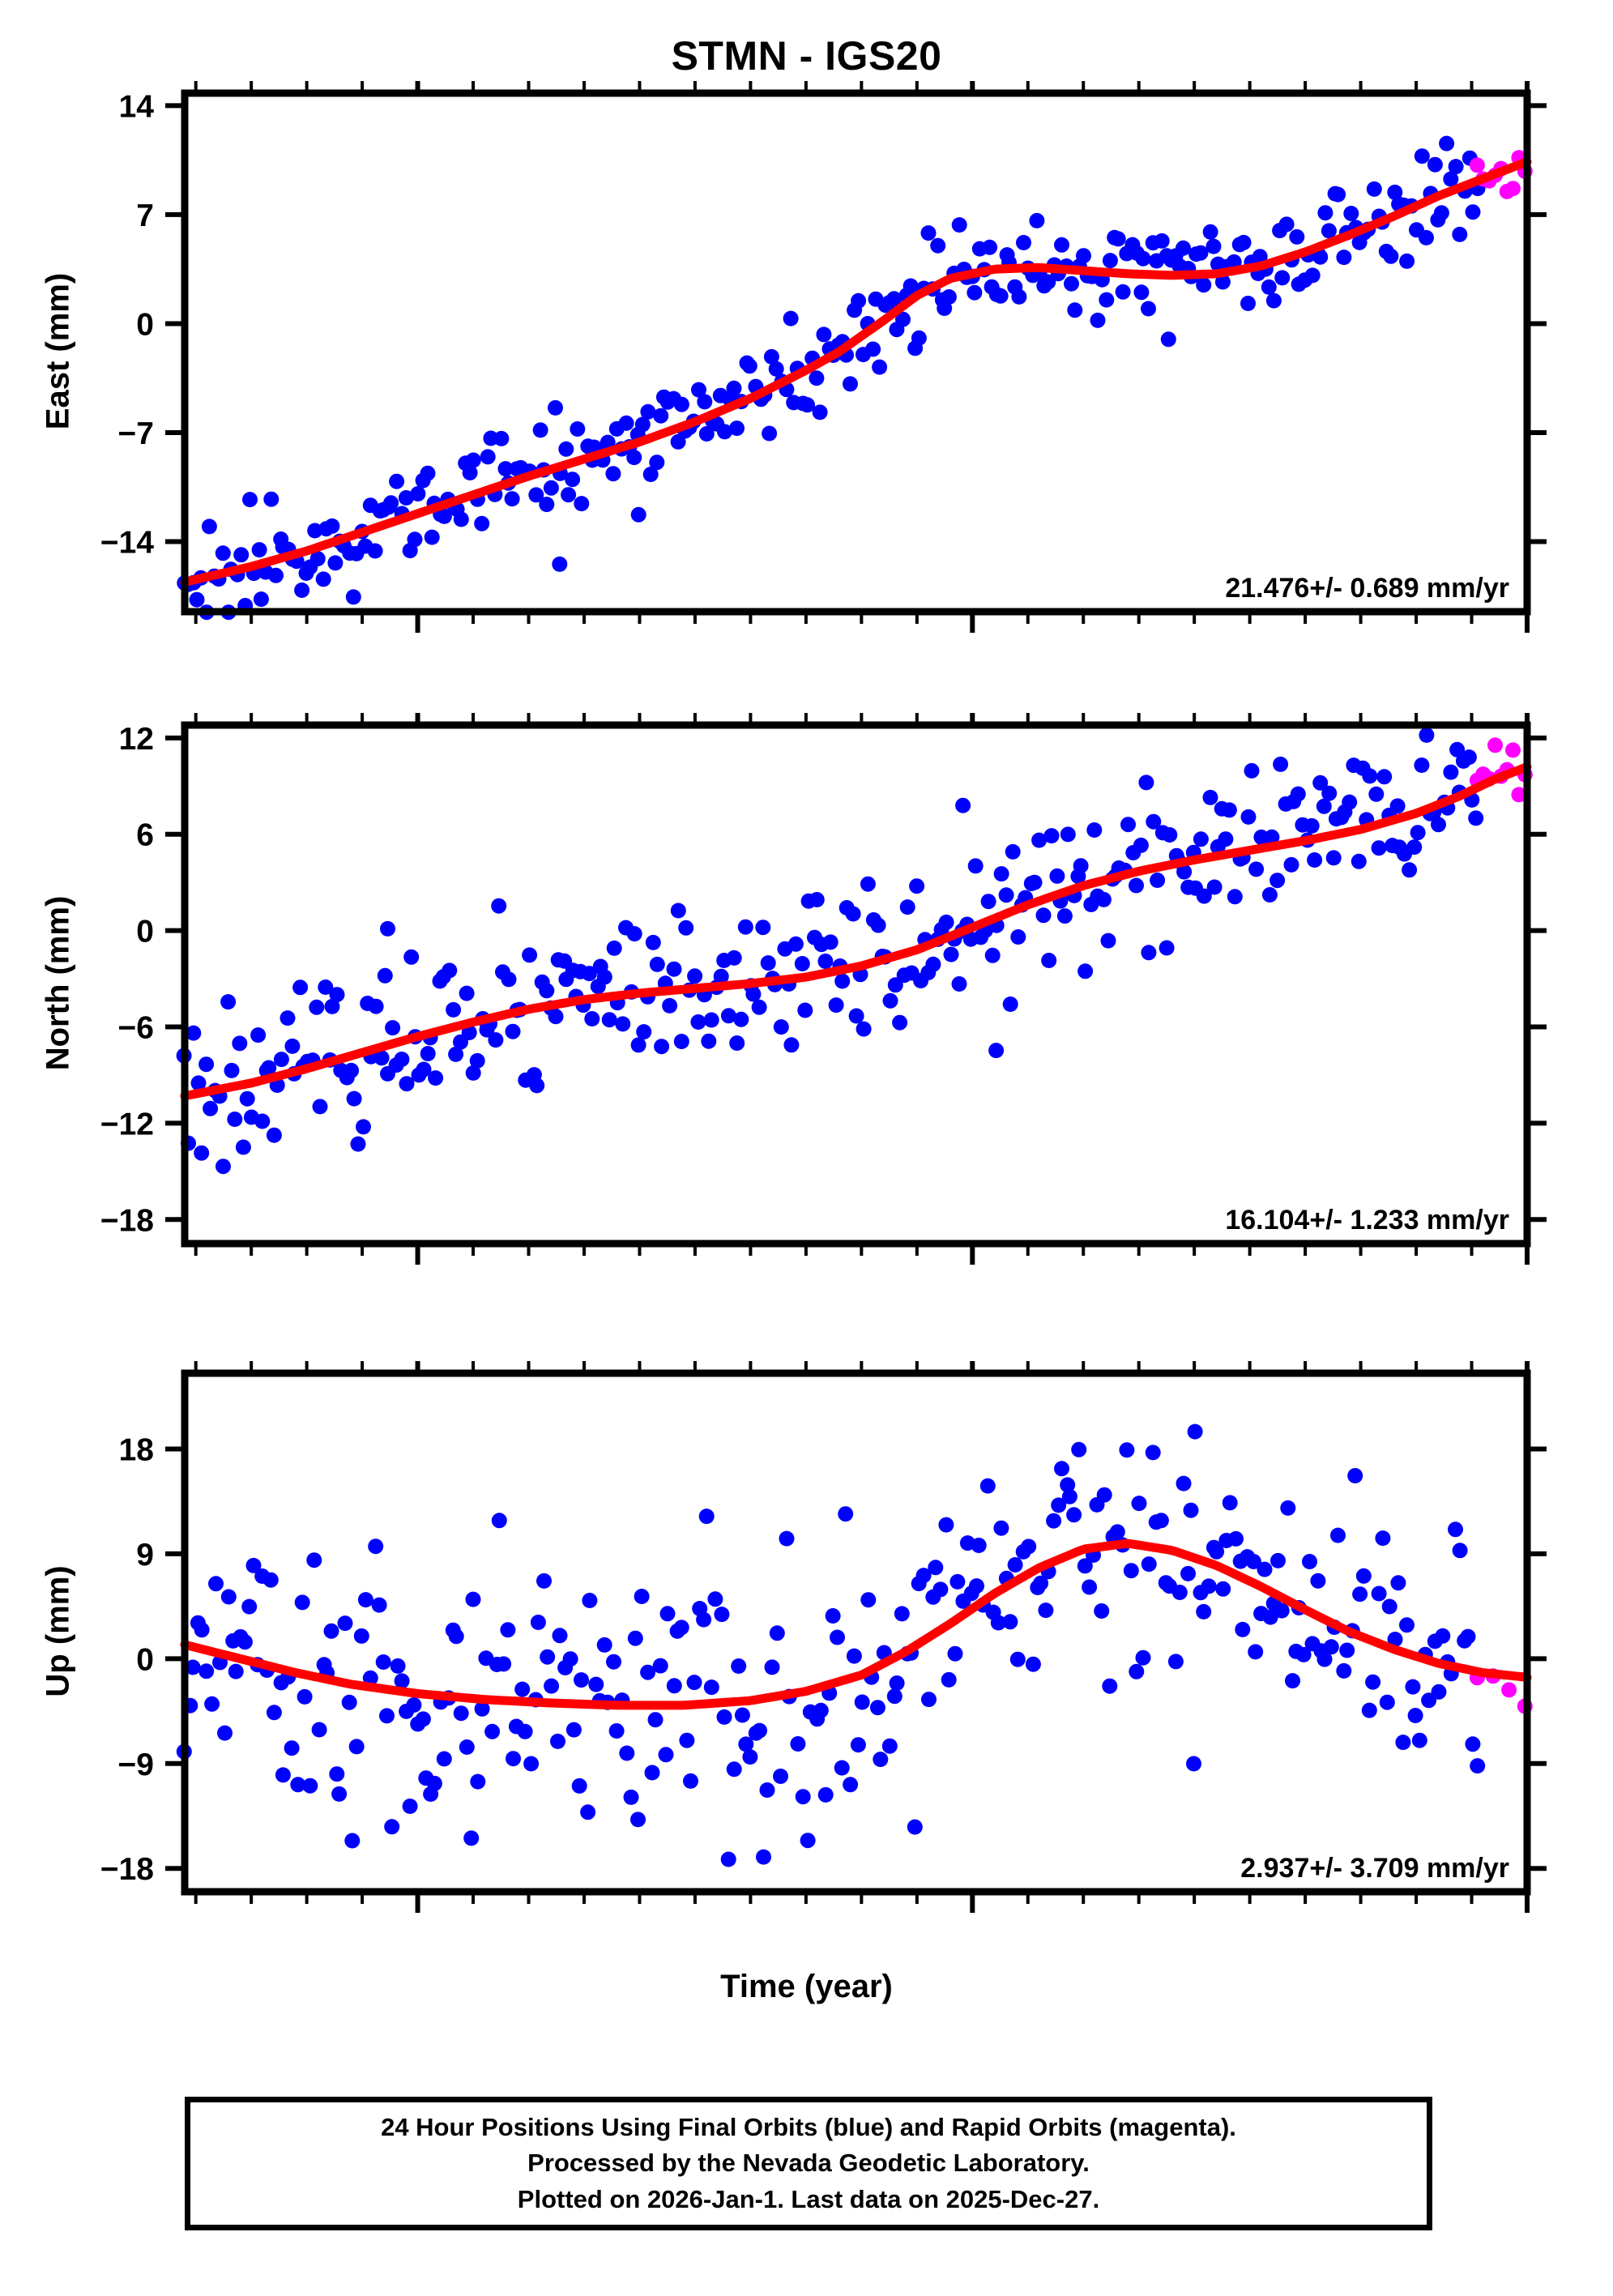 This screenshot has width=1613, height=2296. What do you see at coordinates (145, 216) in the screenshot?
I see `y-tick-label: 7` at bounding box center [145, 216].